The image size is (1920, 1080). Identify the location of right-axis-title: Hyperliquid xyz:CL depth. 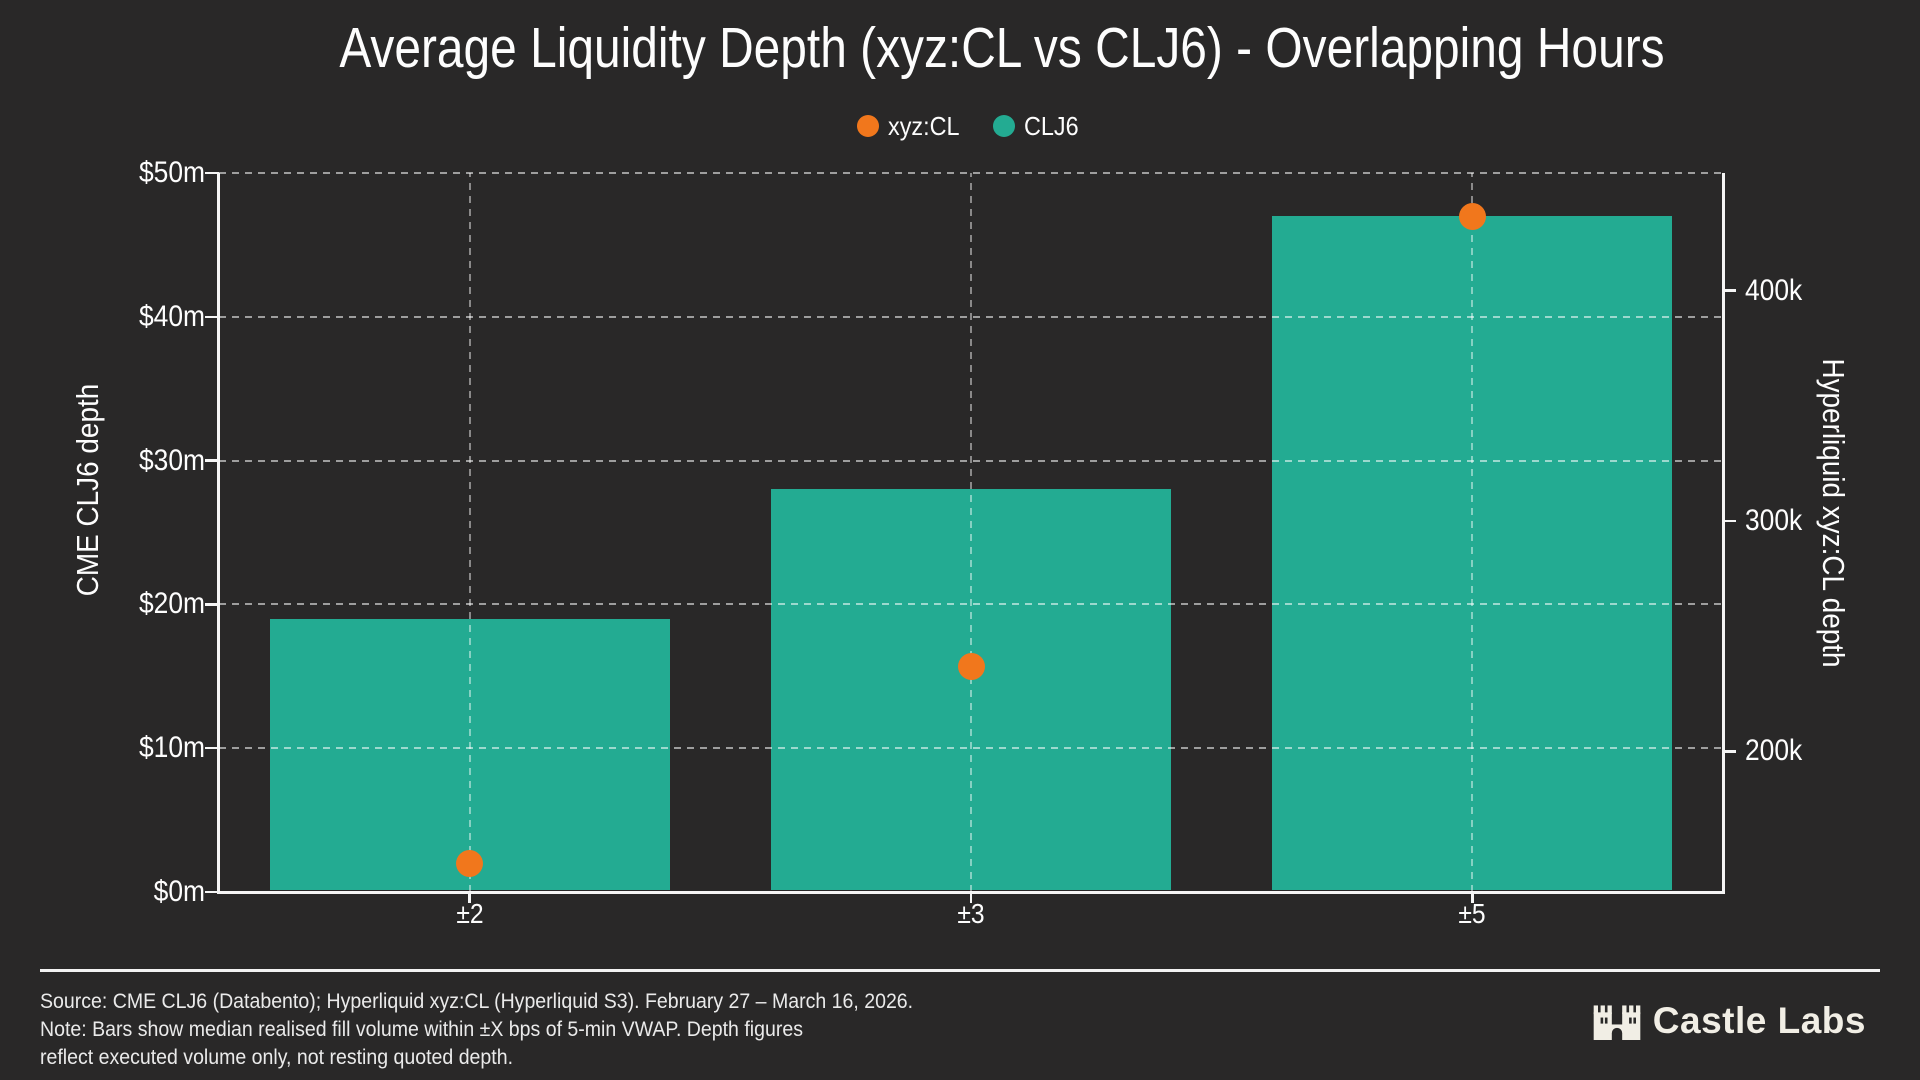
(1833, 513).